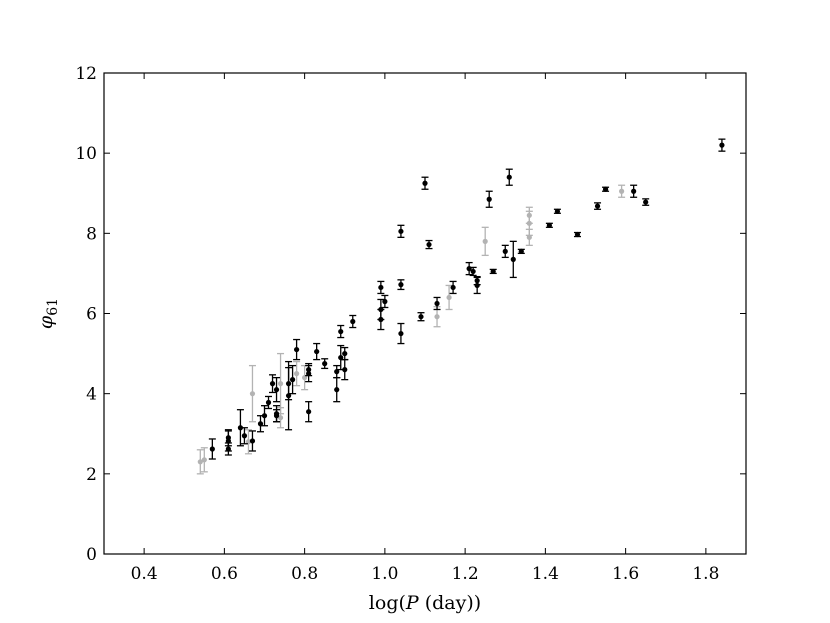  Describe the element at coordinates (224, 574) in the screenshot. I see `x-tick-label: 0.6` at that location.